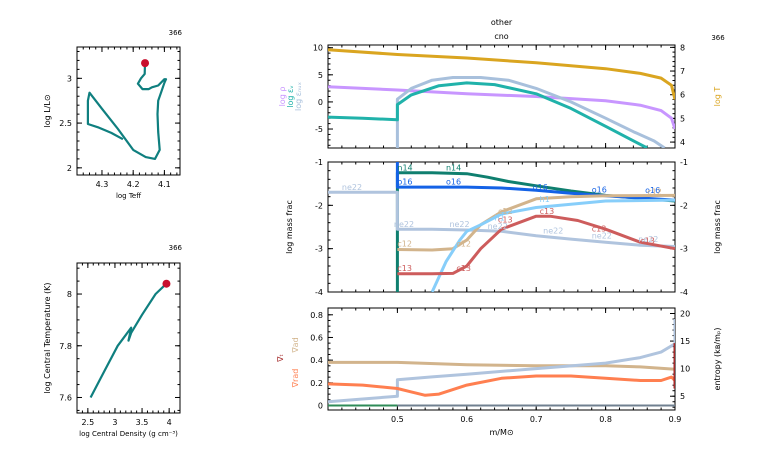 This screenshot has width=766, height=460. Describe the element at coordinates (682, 47) in the screenshot. I see `top-y2-tick-label: 8` at that location.